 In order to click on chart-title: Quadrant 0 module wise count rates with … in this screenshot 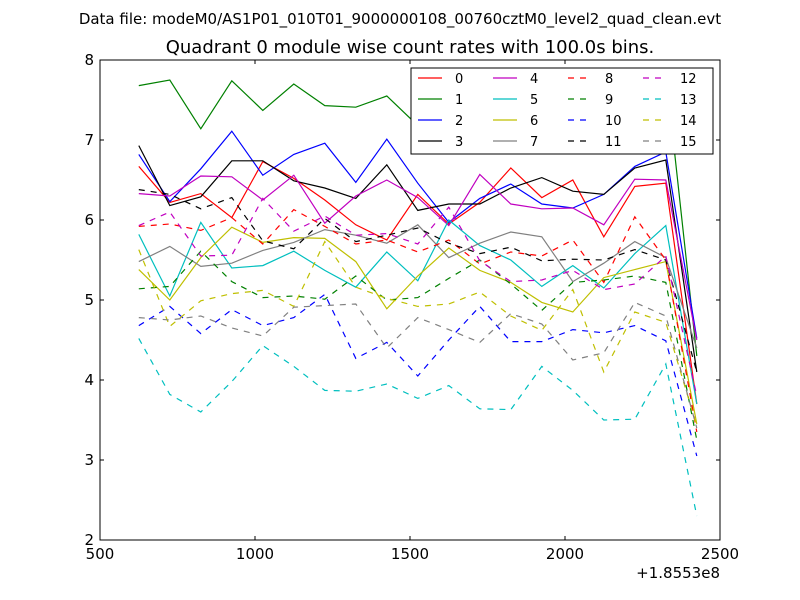, I will do `click(410, 47)`.